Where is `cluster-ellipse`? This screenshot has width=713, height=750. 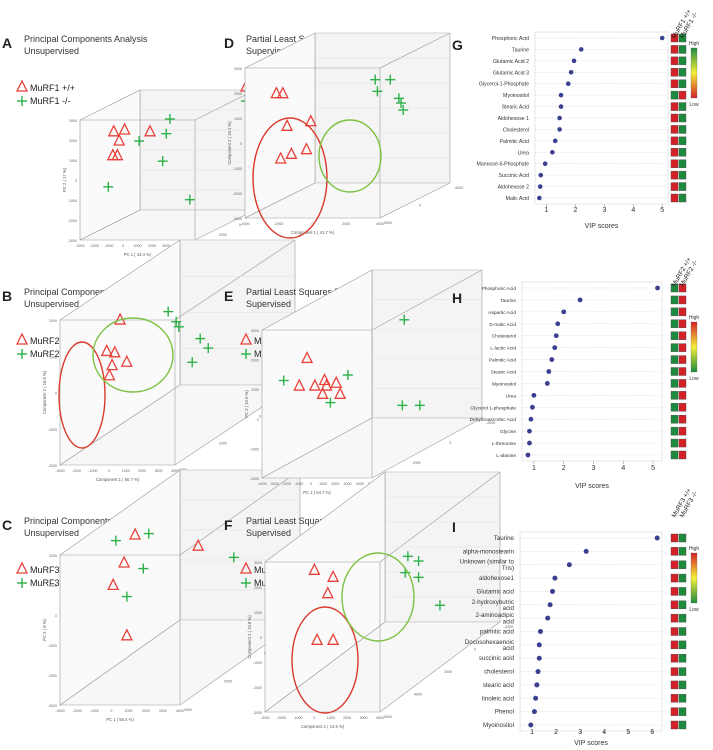
cluster-ellipse is located at coordinates (378, 597).